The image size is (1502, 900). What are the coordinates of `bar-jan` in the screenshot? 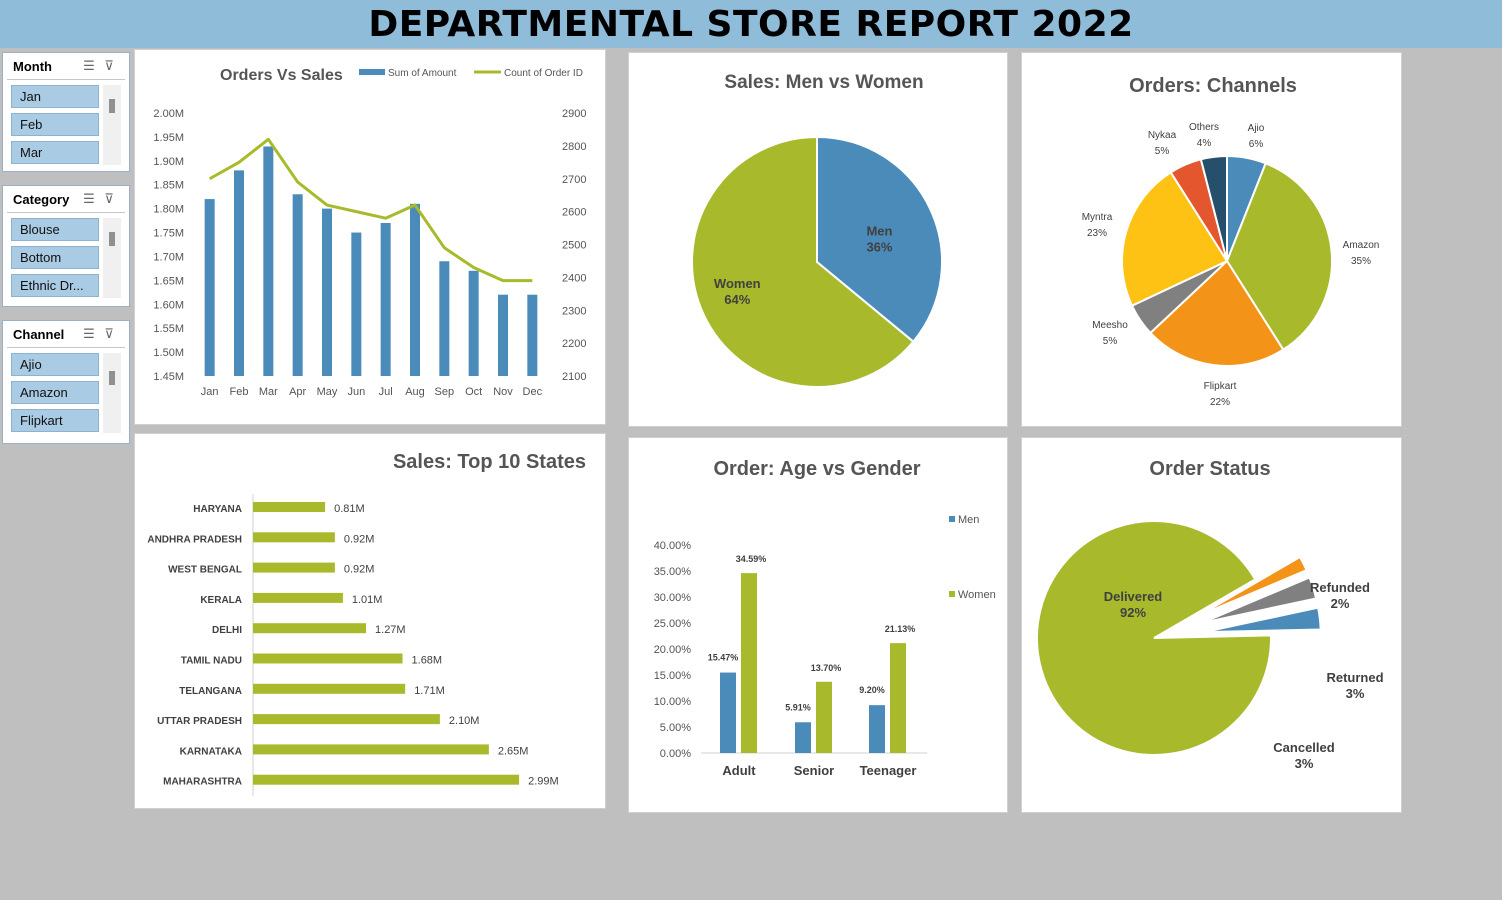 It's located at (209, 287).